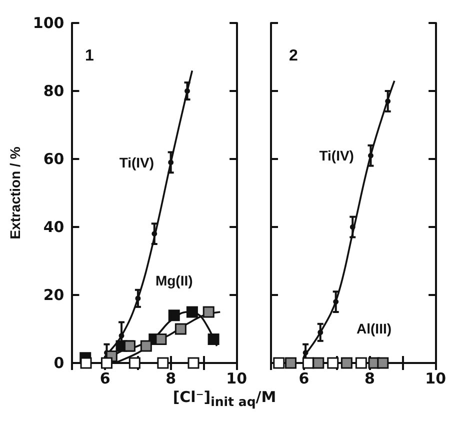  I want to click on series-label: Al(III), so click(374, 328).